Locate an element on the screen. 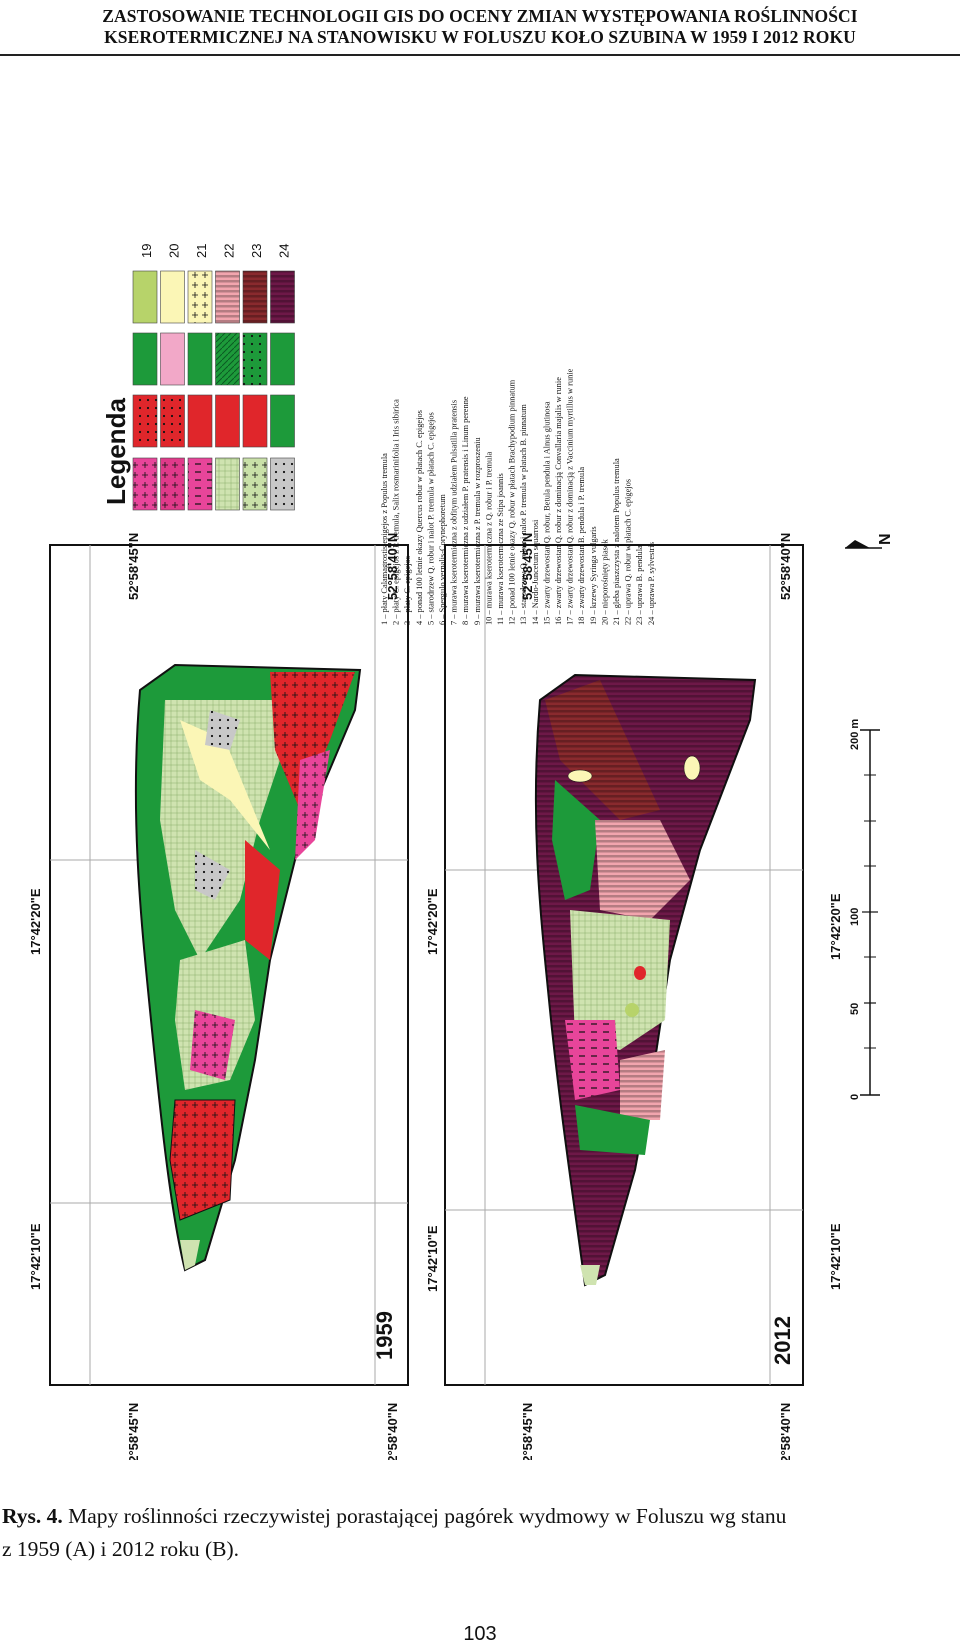 This screenshot has width=960, height=1652. map-b-lon-right: 17°42'20"E is located at coordinates (432, 921).